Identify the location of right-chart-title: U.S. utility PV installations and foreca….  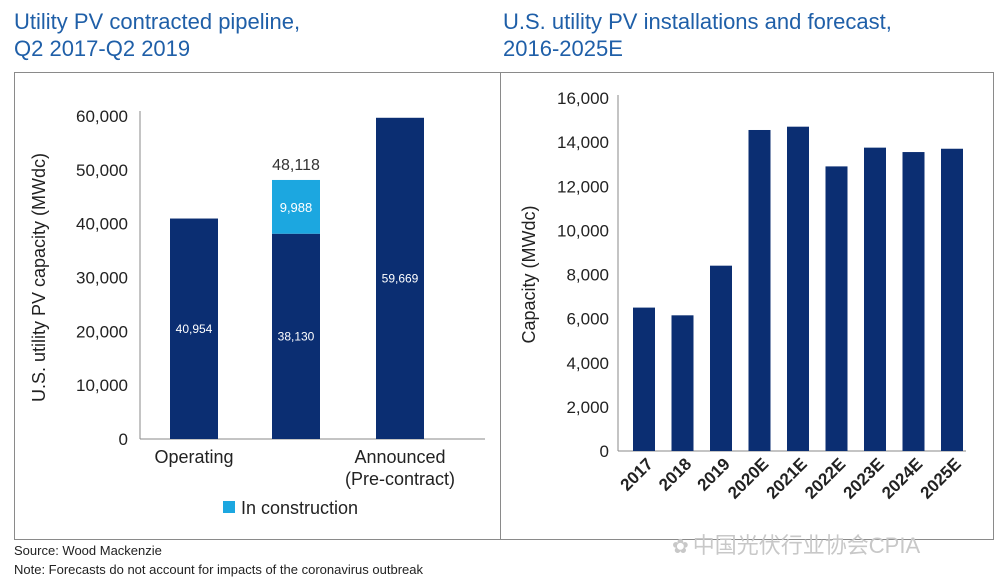
(697, 35).